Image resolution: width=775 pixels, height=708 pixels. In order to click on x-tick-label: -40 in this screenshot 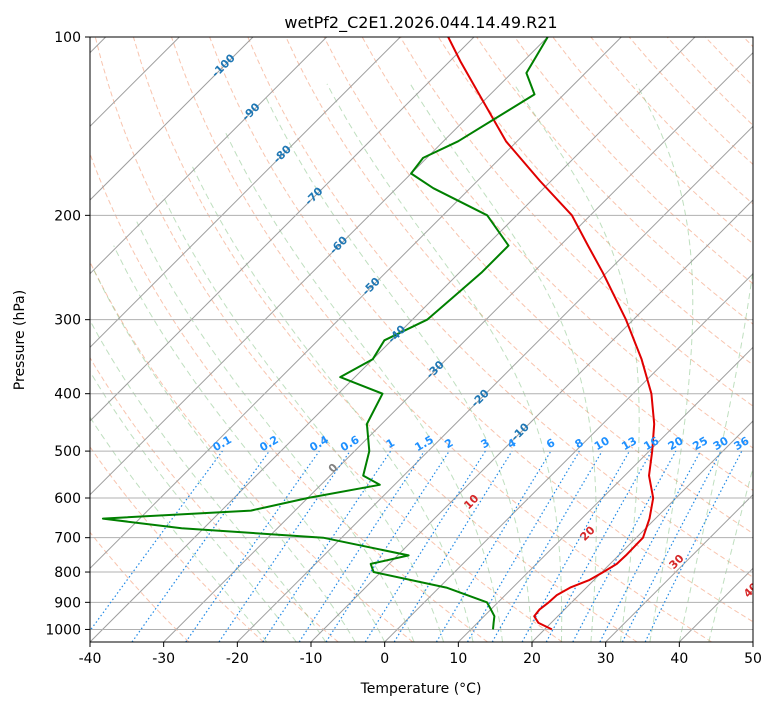, I will do `click(90, 659)`.